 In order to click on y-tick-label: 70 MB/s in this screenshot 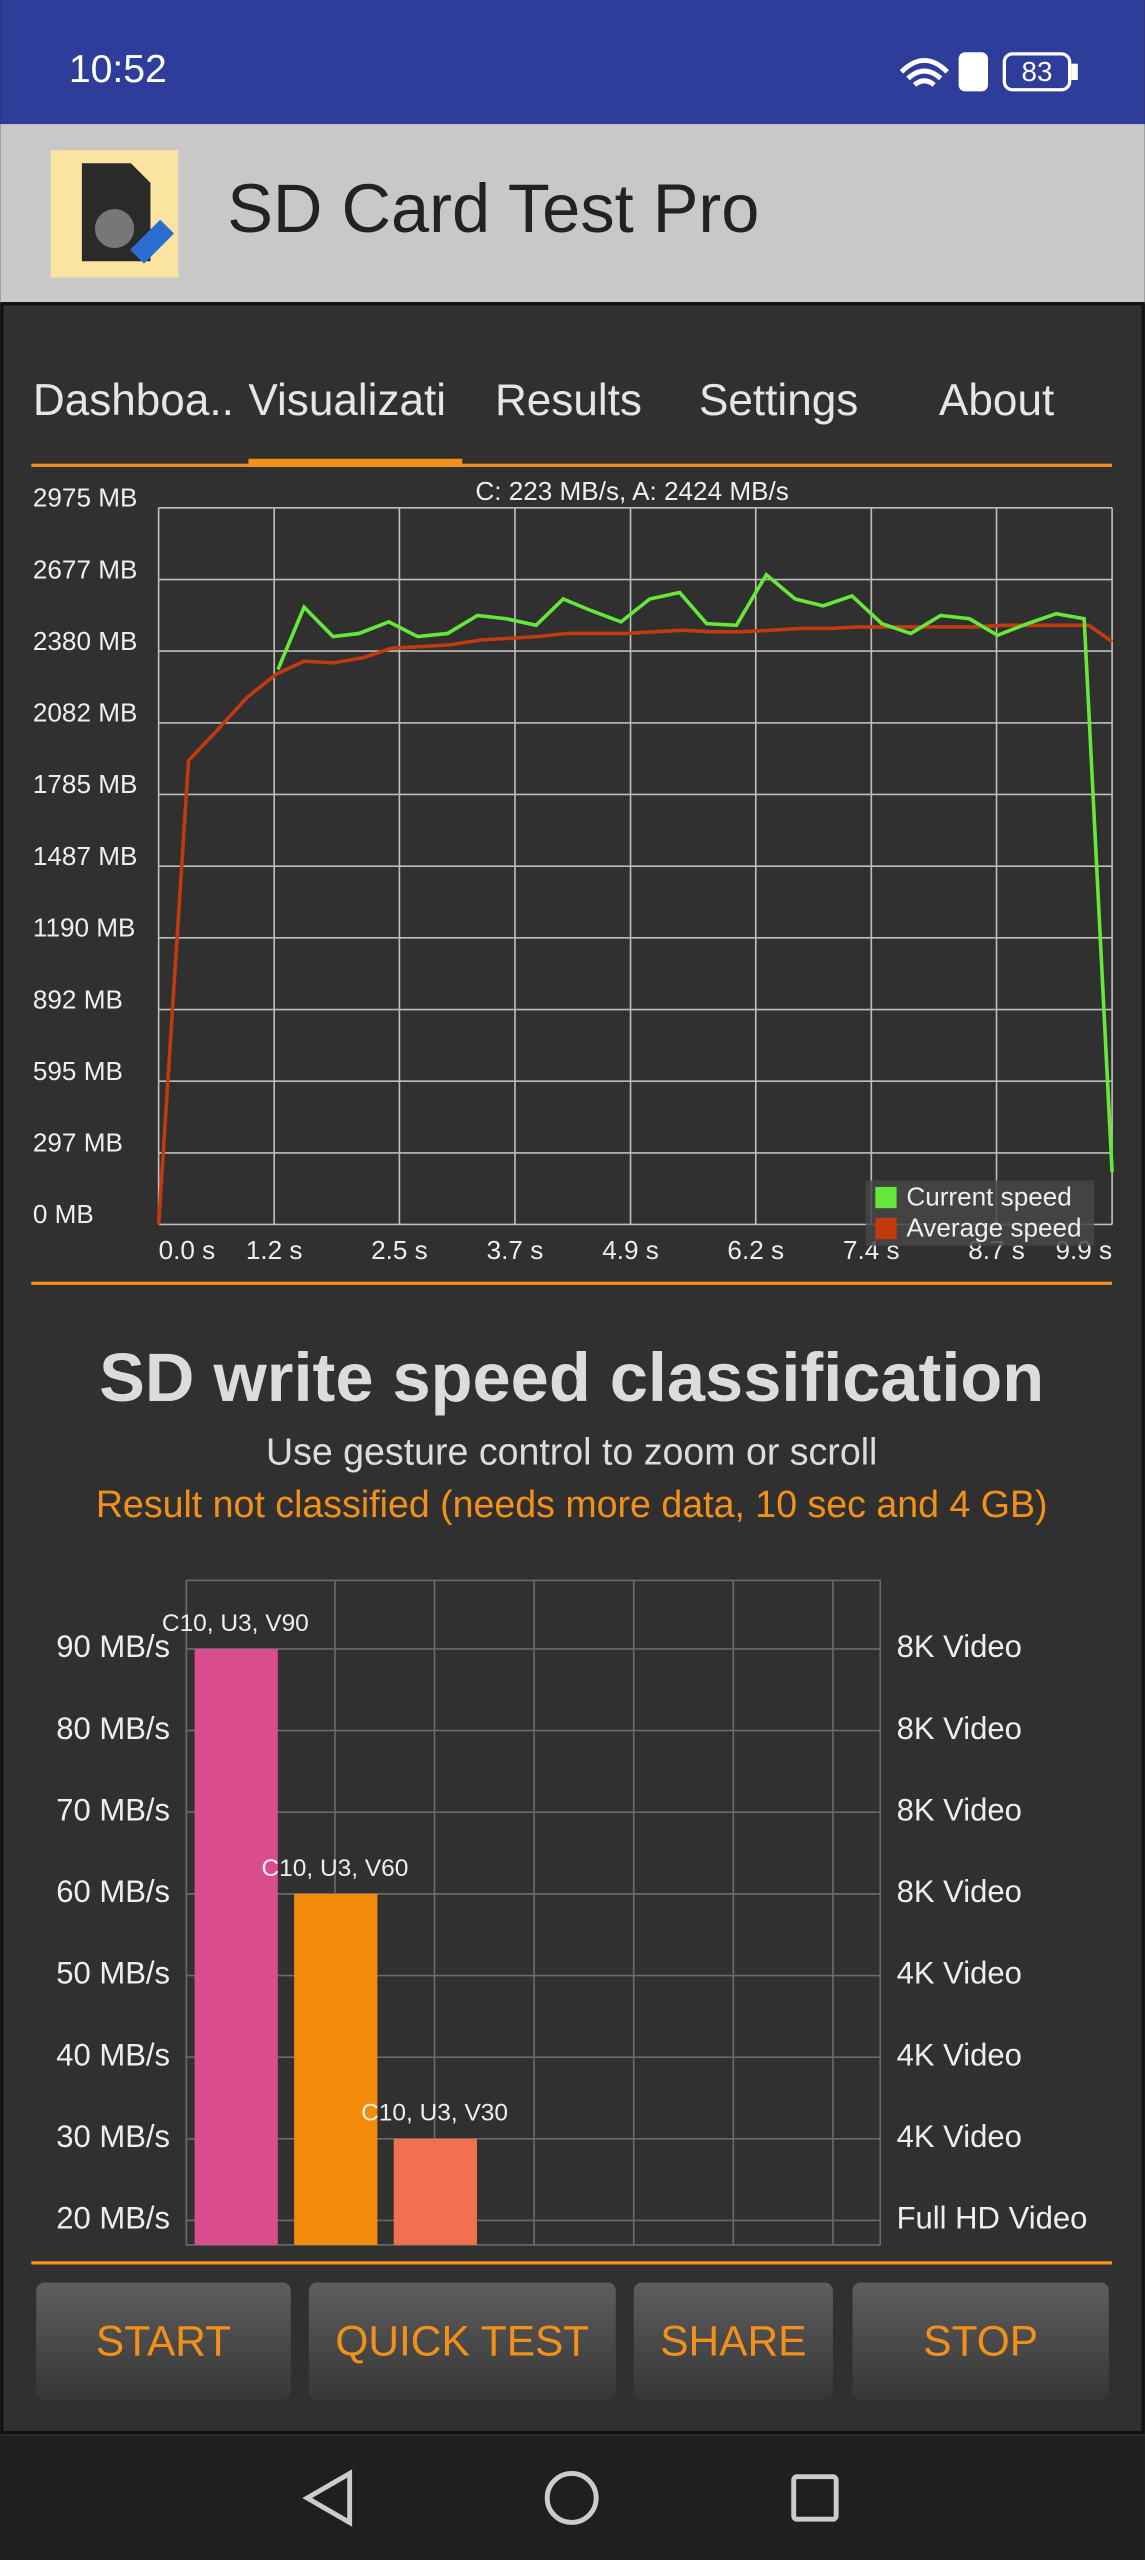, I will do `click(113, 1809)`.